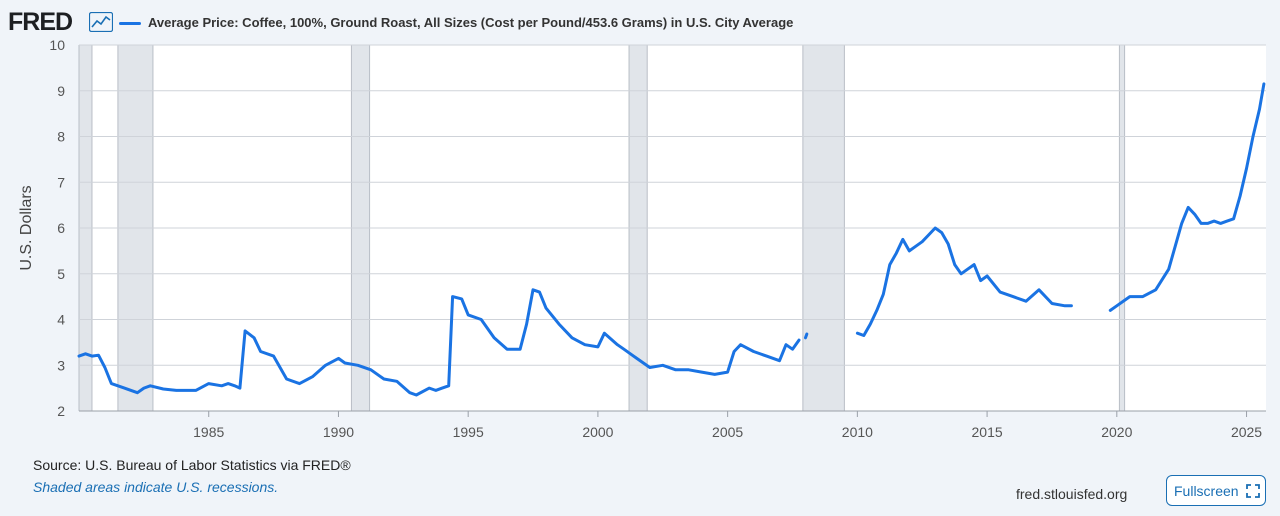 This screenshot has height=516, width=1280. Describe the element at coordinates (61, 182) in the screenshot. I see `y-tick-label: 7` at that location.